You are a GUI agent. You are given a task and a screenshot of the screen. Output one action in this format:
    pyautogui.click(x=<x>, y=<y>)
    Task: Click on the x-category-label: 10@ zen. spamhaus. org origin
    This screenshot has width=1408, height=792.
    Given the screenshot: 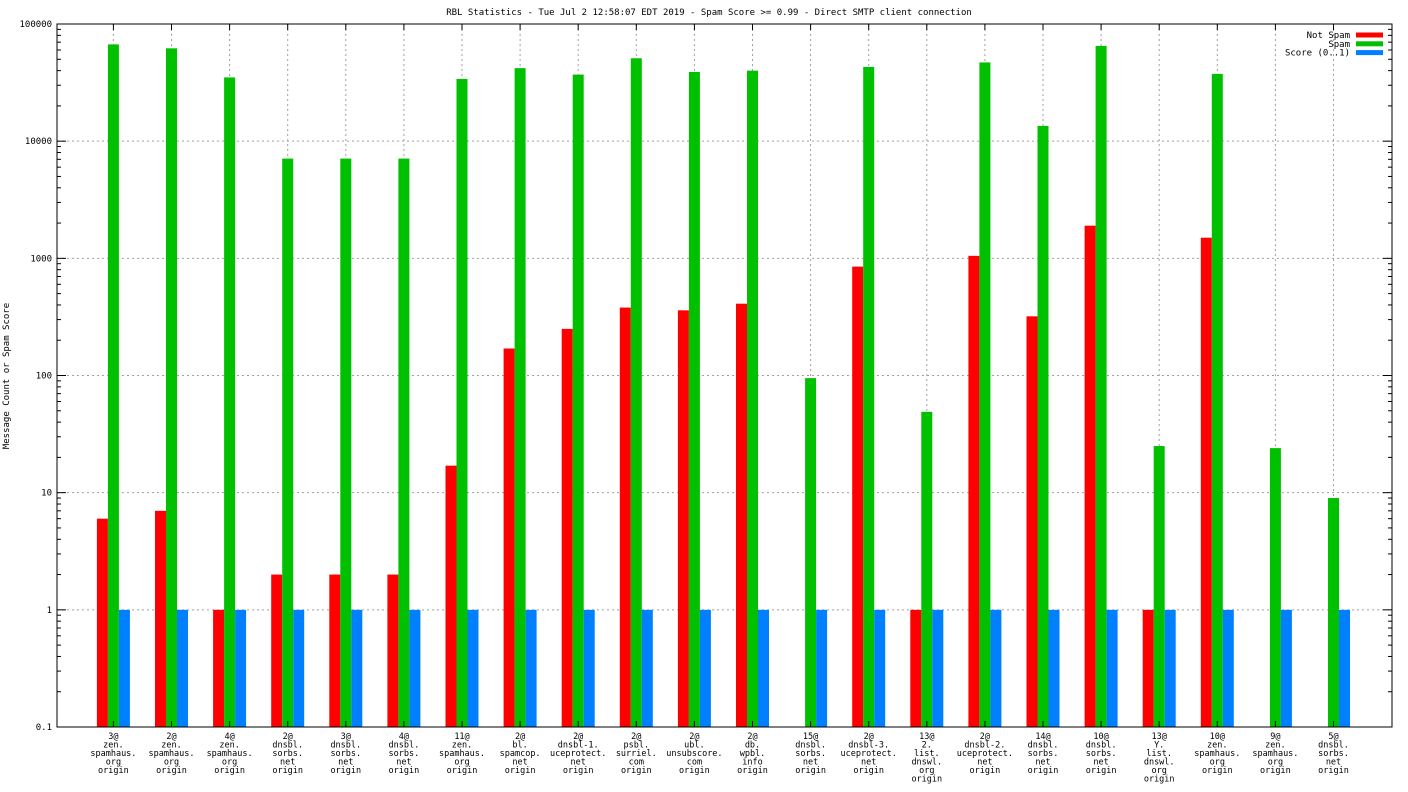 What is the action you would take?
    pyautogui.click(x=1217, y=754)
    